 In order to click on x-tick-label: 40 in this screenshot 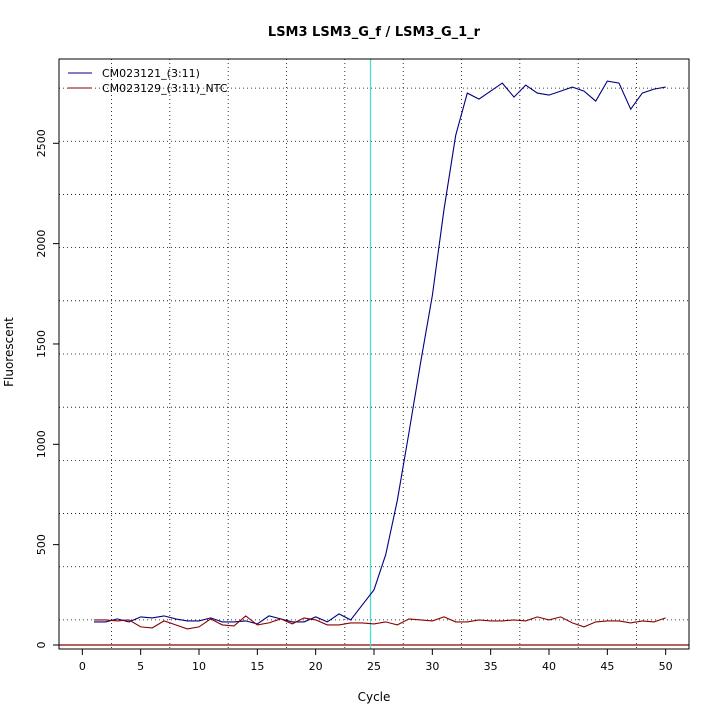, I will do `click(549, 666)`.